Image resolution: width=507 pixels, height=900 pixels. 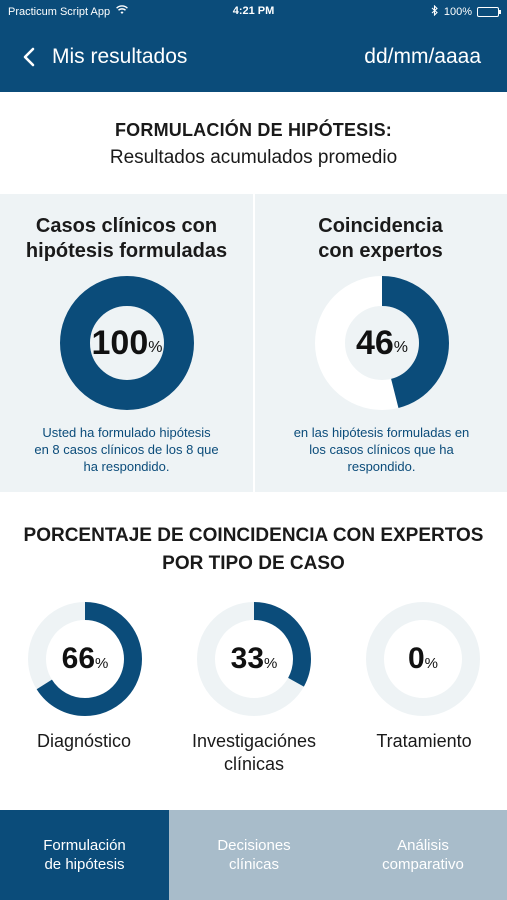 I want to click on card-desc-line: respondido., so click(x=381, y=466).